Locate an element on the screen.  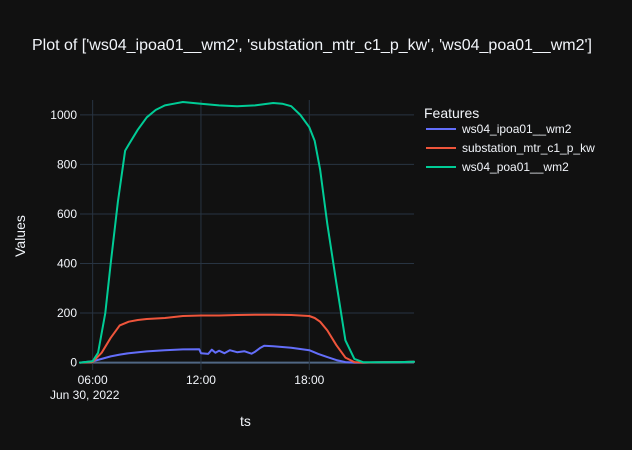
y-tick-label: 400 is located at coordinates (67, 263).